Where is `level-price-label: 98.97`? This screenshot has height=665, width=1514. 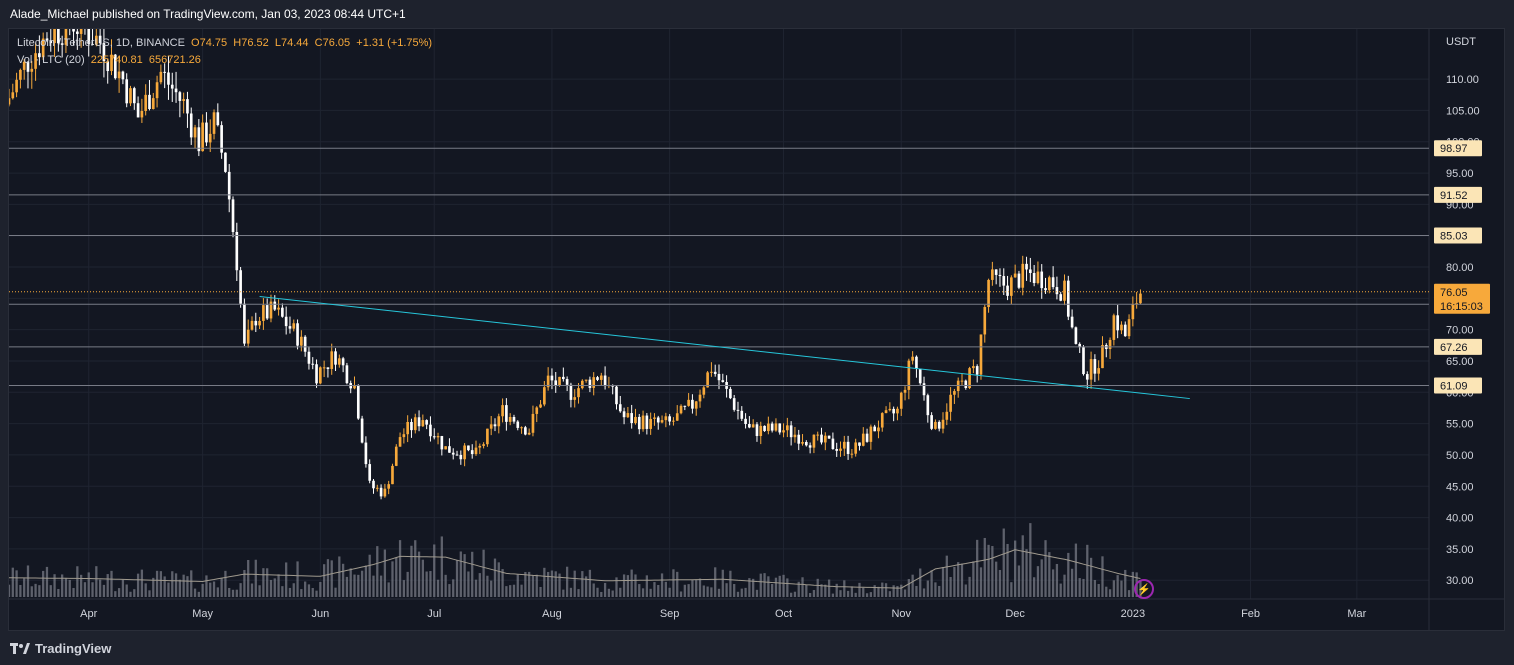
level-price-label: 98.97 is located at coordinates (1454, 149).